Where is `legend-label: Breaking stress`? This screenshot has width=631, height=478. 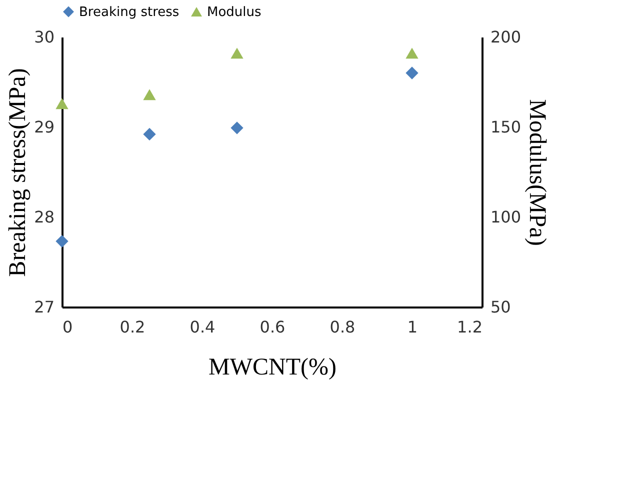 legend-label: Breaking stress is located at coordinates (129, 12).